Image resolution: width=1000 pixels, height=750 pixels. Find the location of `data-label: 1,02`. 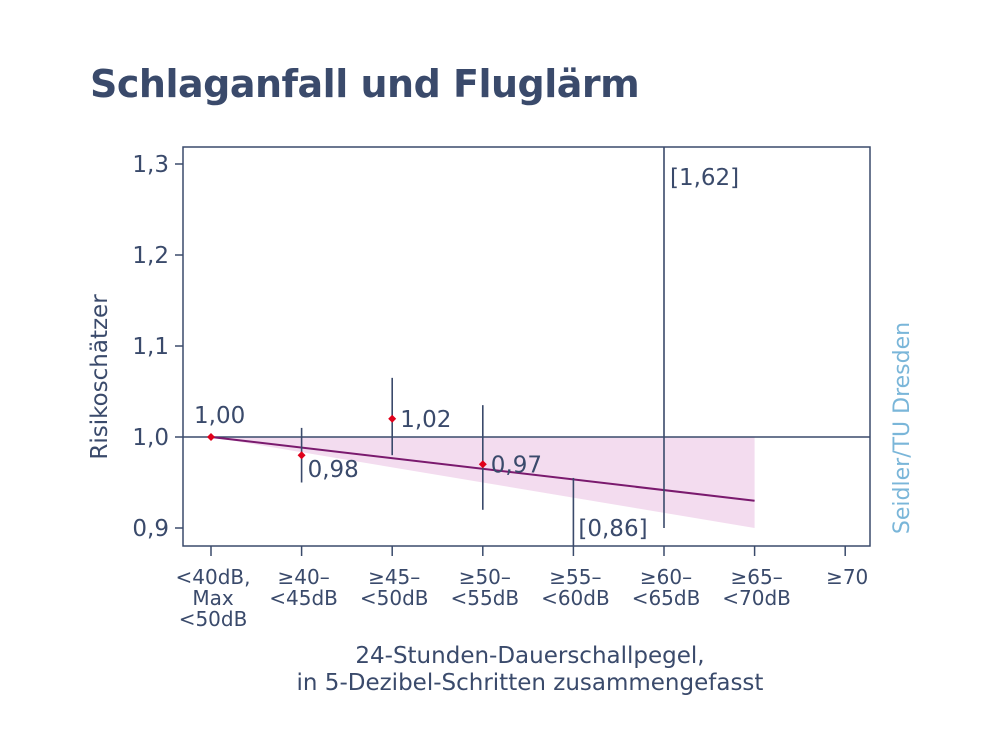

data-label: 1,02 is located at coordinates (425, 420).